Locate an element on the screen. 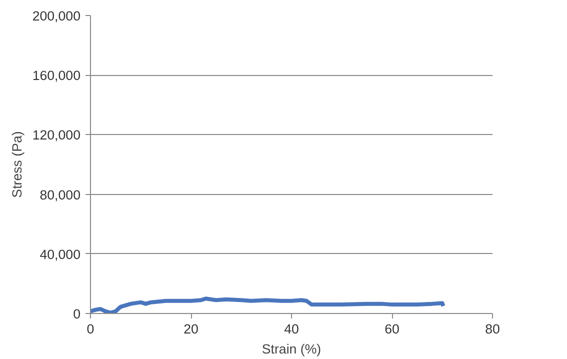  x-axis-title: Strain (%) is located at coordinates (292, 349).